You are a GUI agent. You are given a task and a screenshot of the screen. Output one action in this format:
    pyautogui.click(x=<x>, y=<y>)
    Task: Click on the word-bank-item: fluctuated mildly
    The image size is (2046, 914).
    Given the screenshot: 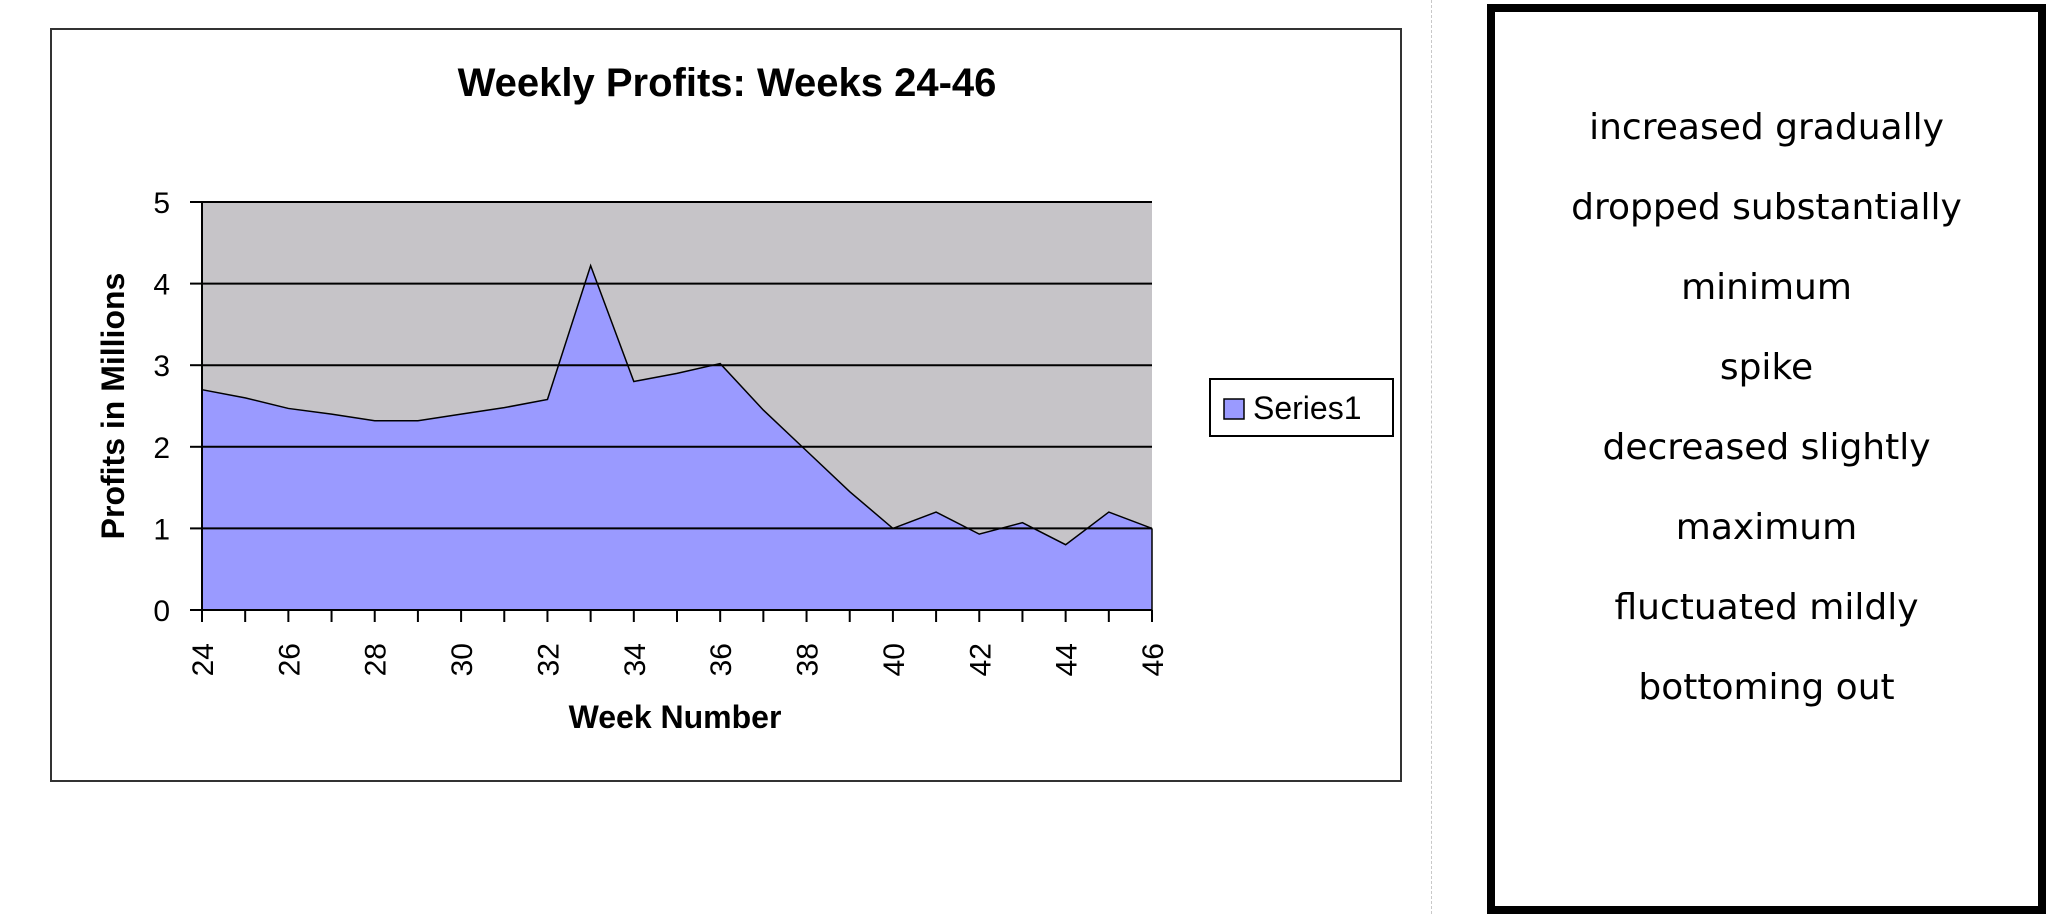 What is the action you would take?
    pyautogui.click(x=1766, y=607)
    